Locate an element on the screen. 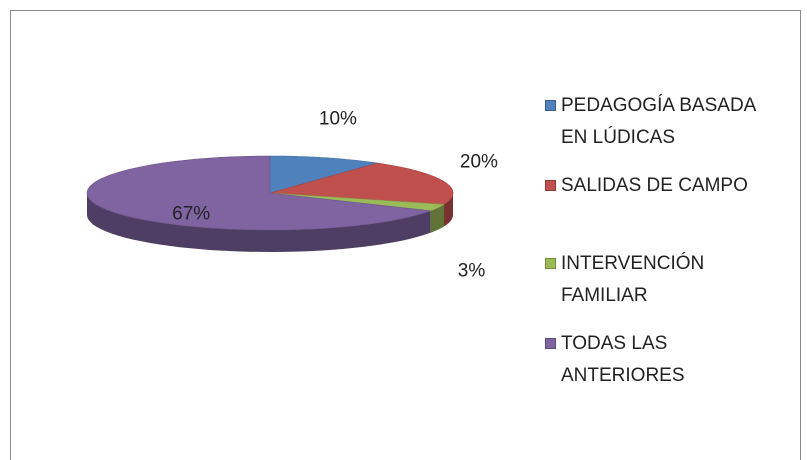  legend-item: SALIDAS DE CAMPO is located at coordinates (660, 186).